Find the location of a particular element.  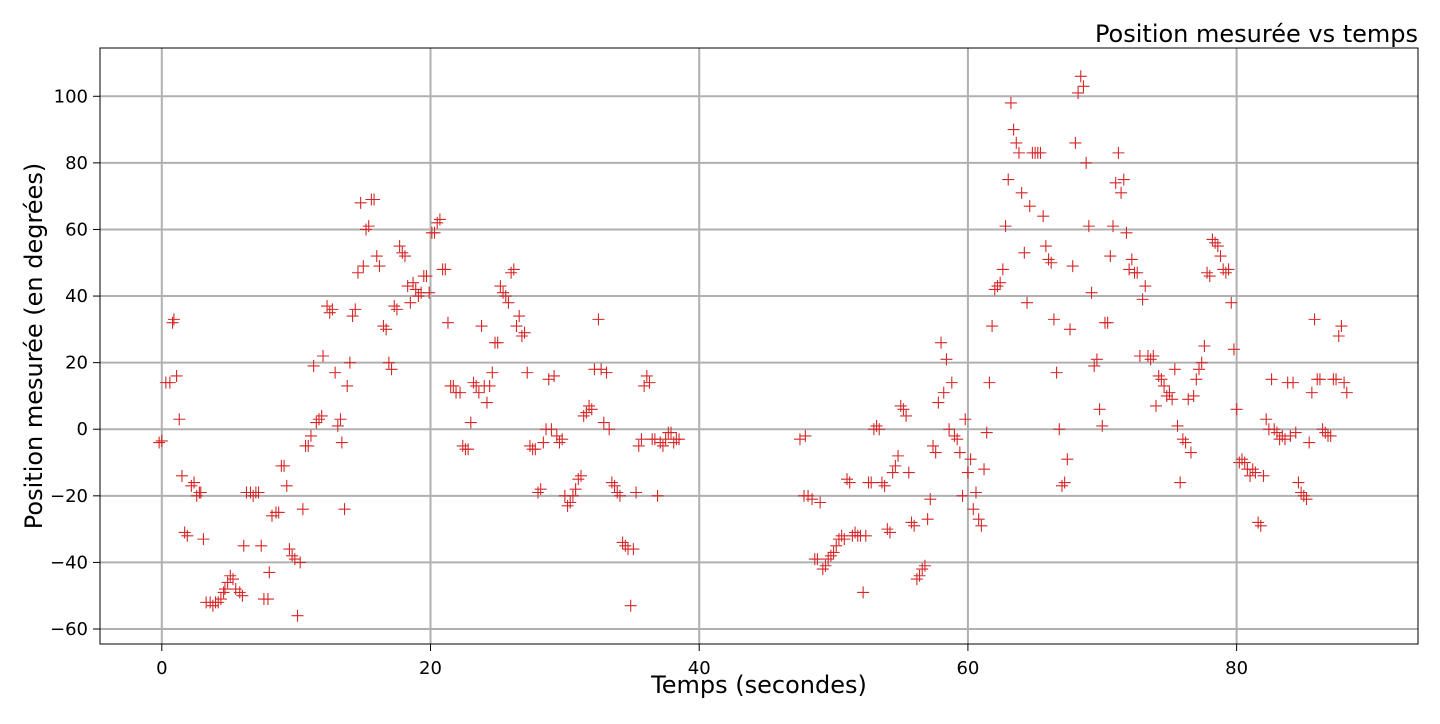

y-axis-label: Position mesurée (en degrées) is located at coordinates (34, 346).